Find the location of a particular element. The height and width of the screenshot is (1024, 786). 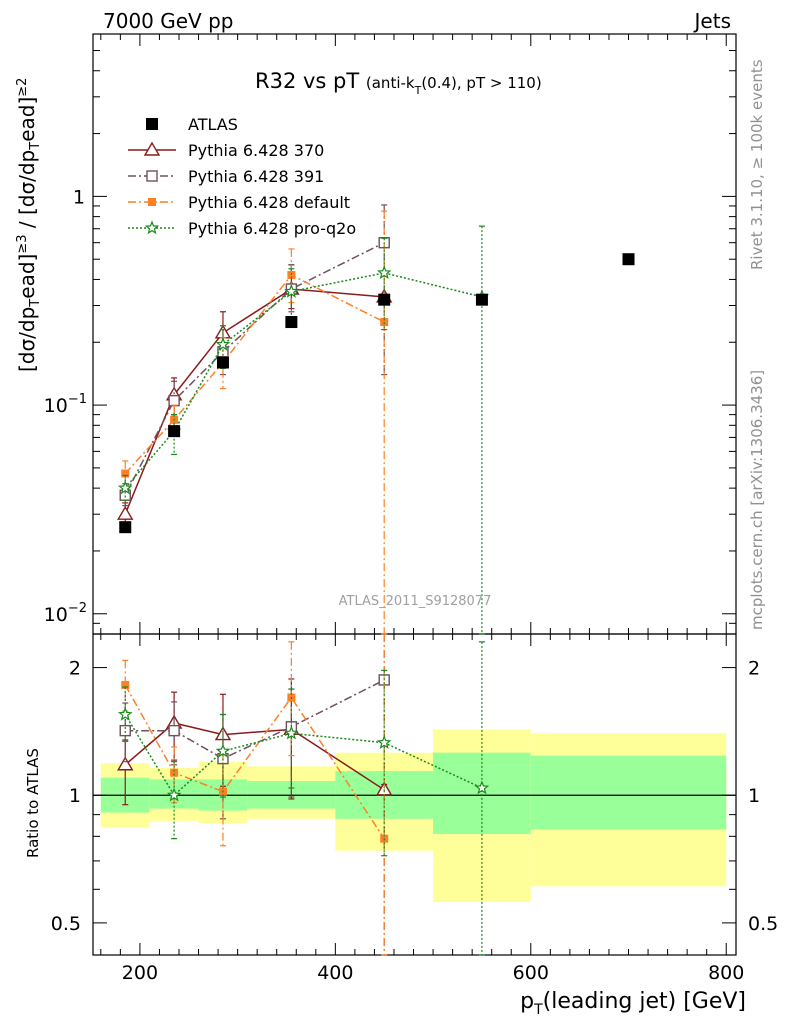

ratio-p391-point is located at coordinates (174, 730).